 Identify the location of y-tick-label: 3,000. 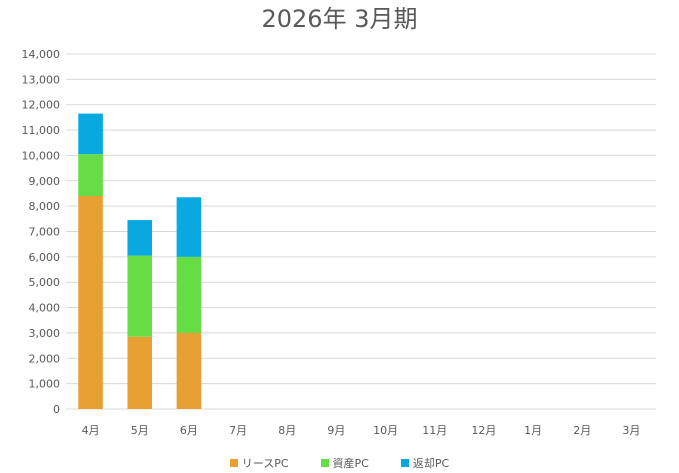
(45, 333).